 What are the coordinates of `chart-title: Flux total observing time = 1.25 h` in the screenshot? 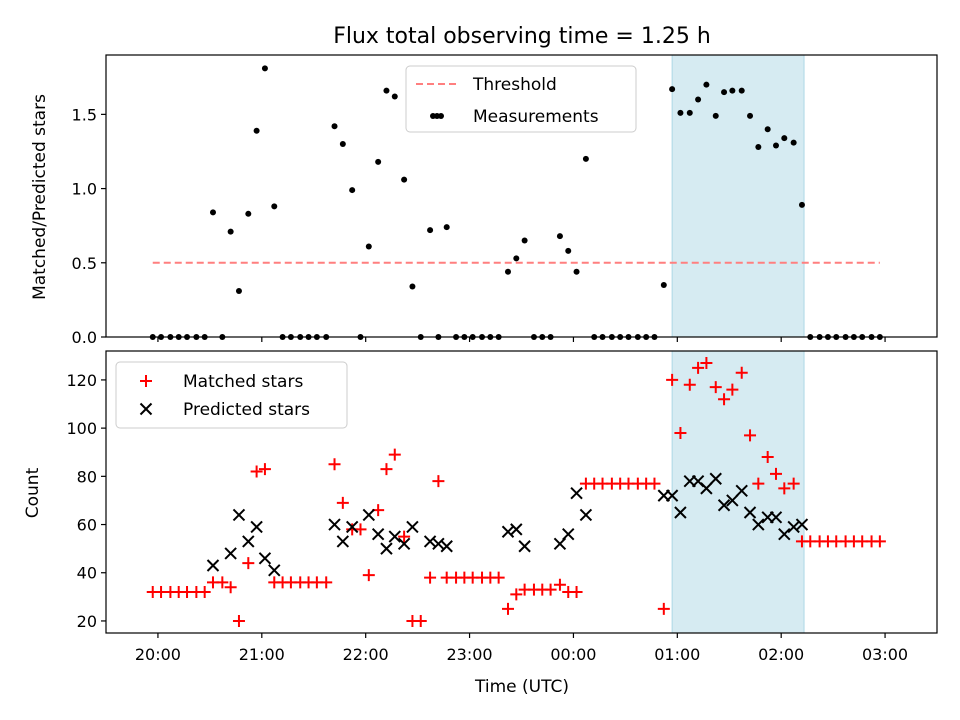 It's located at (522, 36).